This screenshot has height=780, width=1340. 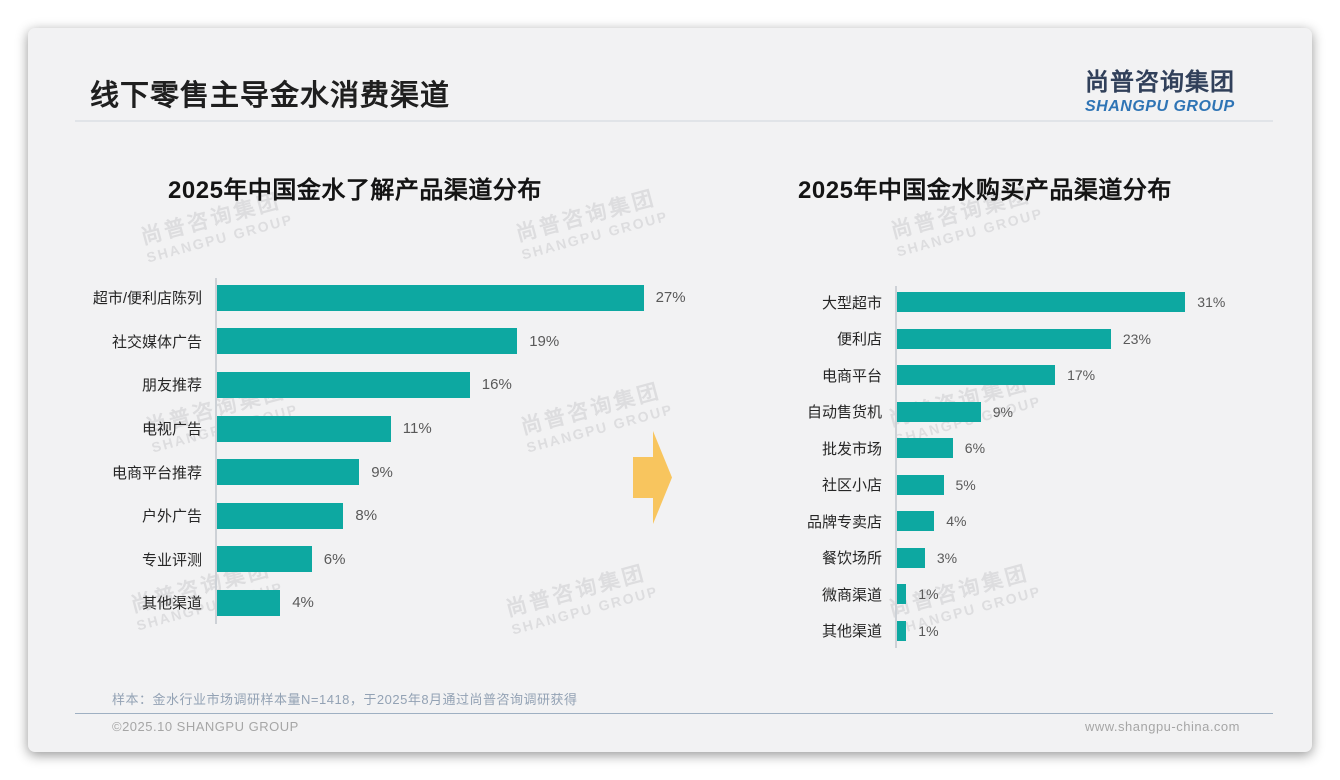 I want to click on chart-row: 电商平台 17%, so click(x=1015, y=375).